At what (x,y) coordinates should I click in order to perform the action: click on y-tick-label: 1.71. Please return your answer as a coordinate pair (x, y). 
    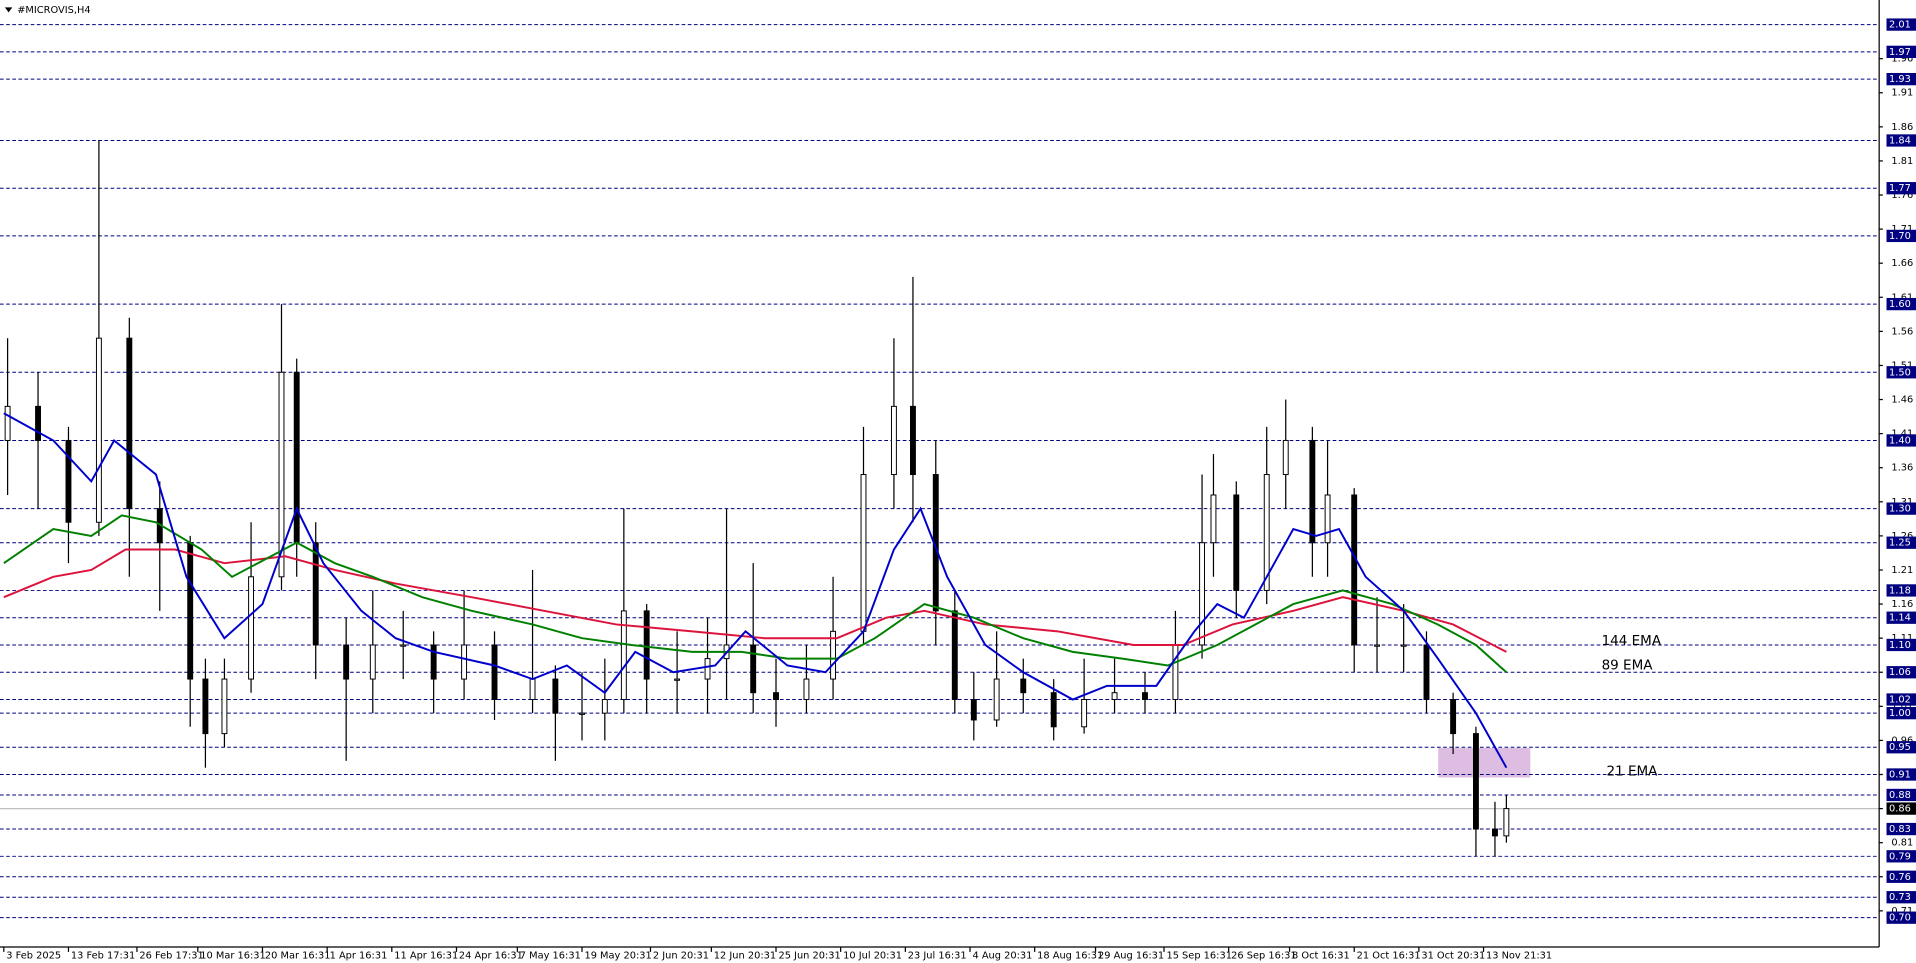
    Looking at the image, I should click on (1902, 229).